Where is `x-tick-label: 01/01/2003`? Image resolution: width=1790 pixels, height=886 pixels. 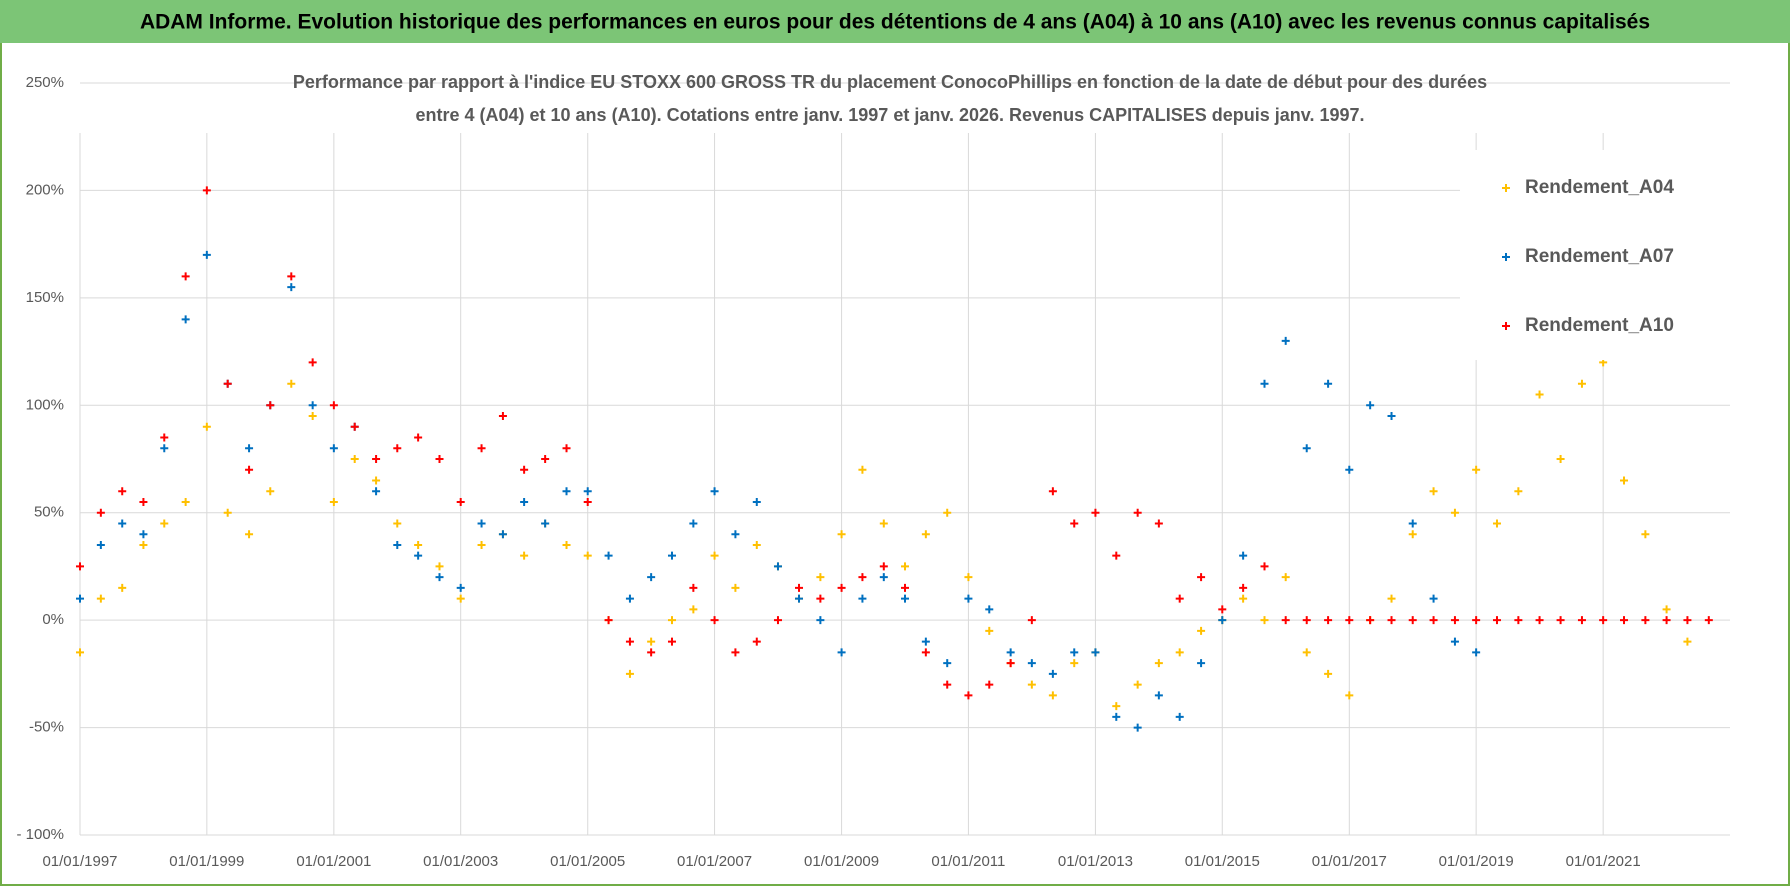 x-tick-label: 01/01/2003 is located at coordinates (460, 861).